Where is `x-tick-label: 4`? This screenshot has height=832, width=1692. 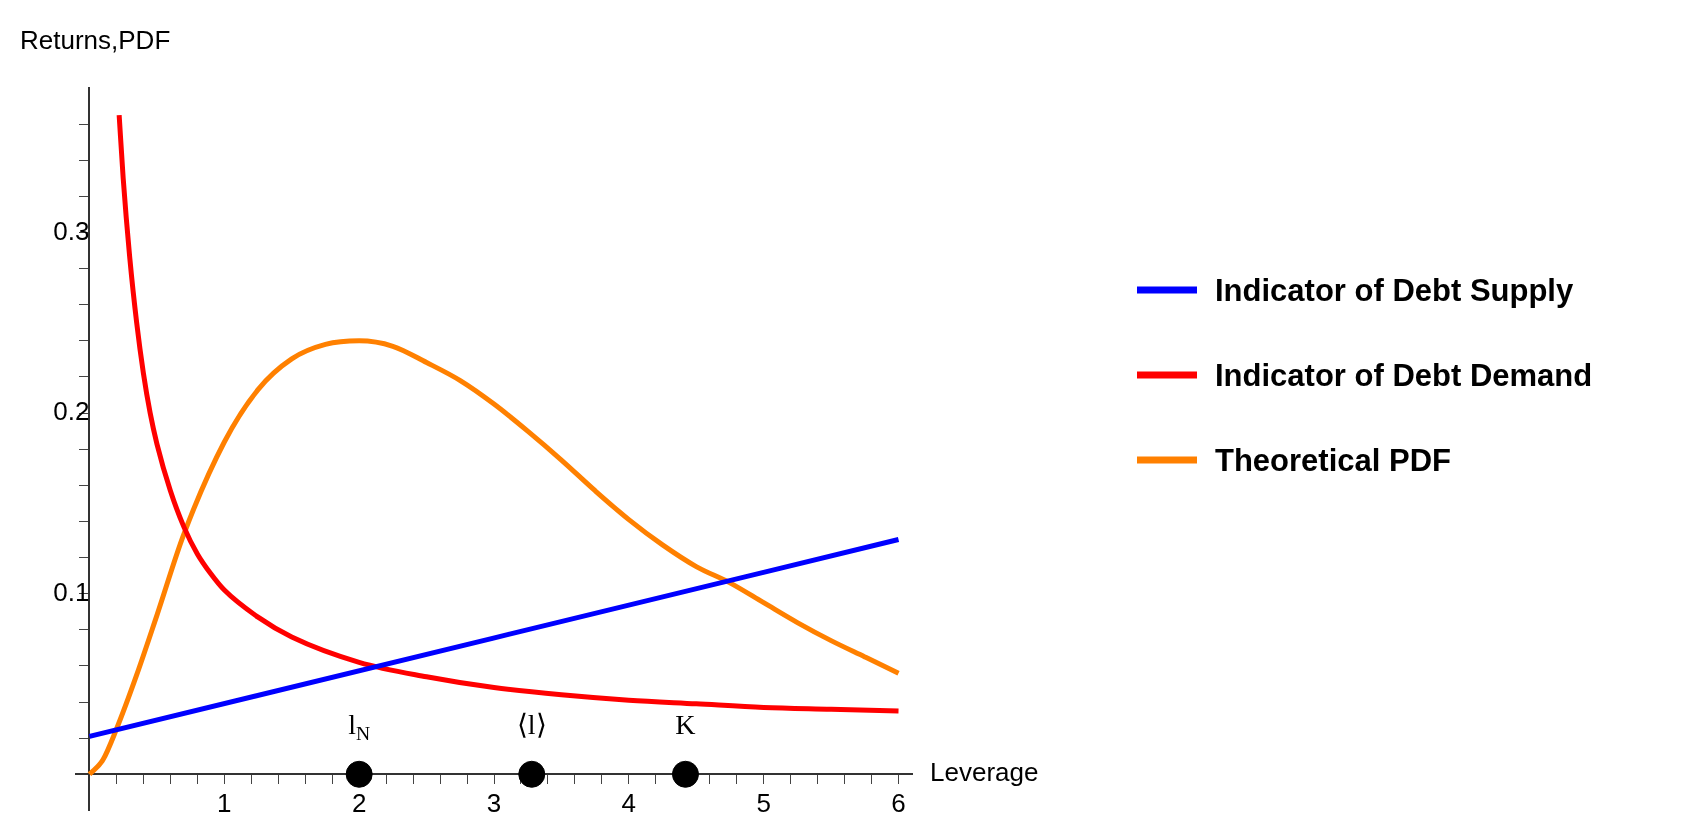 x-tick-label: 4 is located at coordinates (629, 803).